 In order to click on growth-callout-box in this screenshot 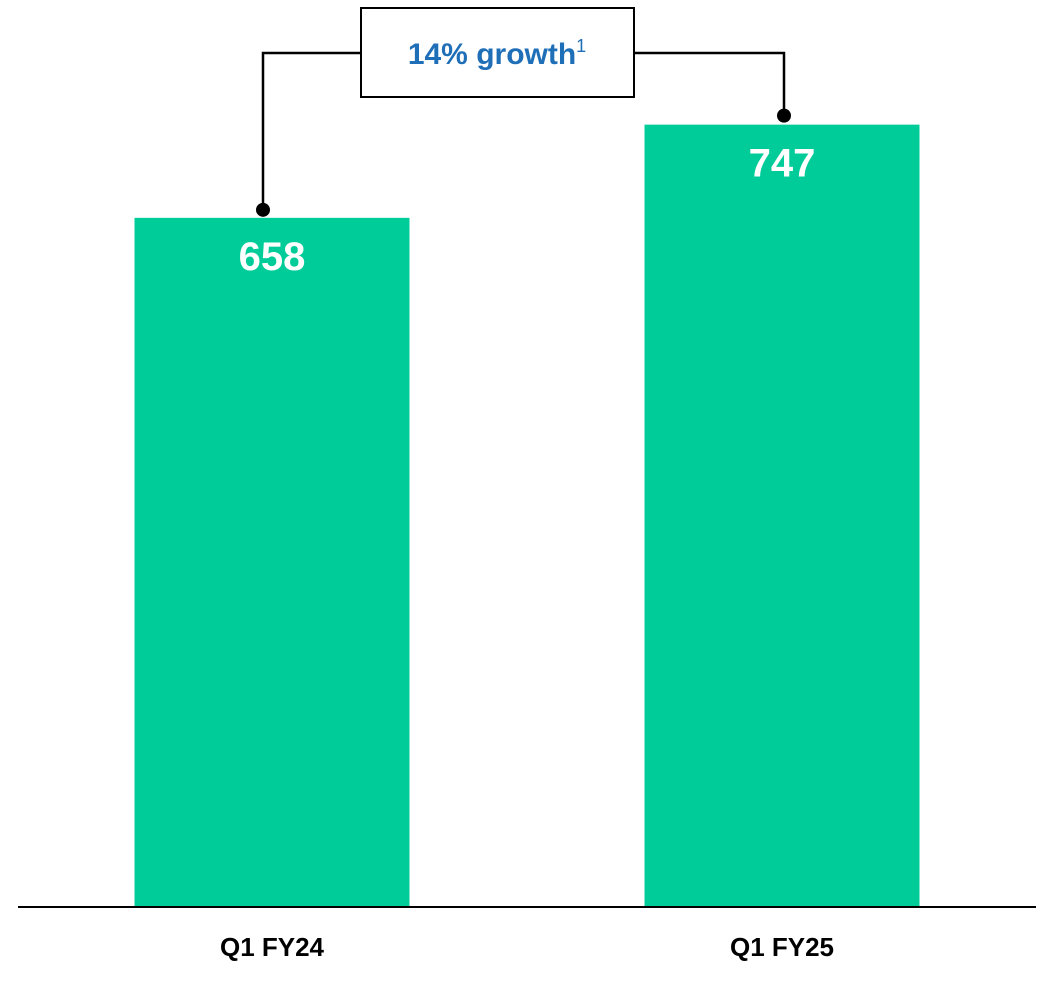, I will do `click(497, 52)`.